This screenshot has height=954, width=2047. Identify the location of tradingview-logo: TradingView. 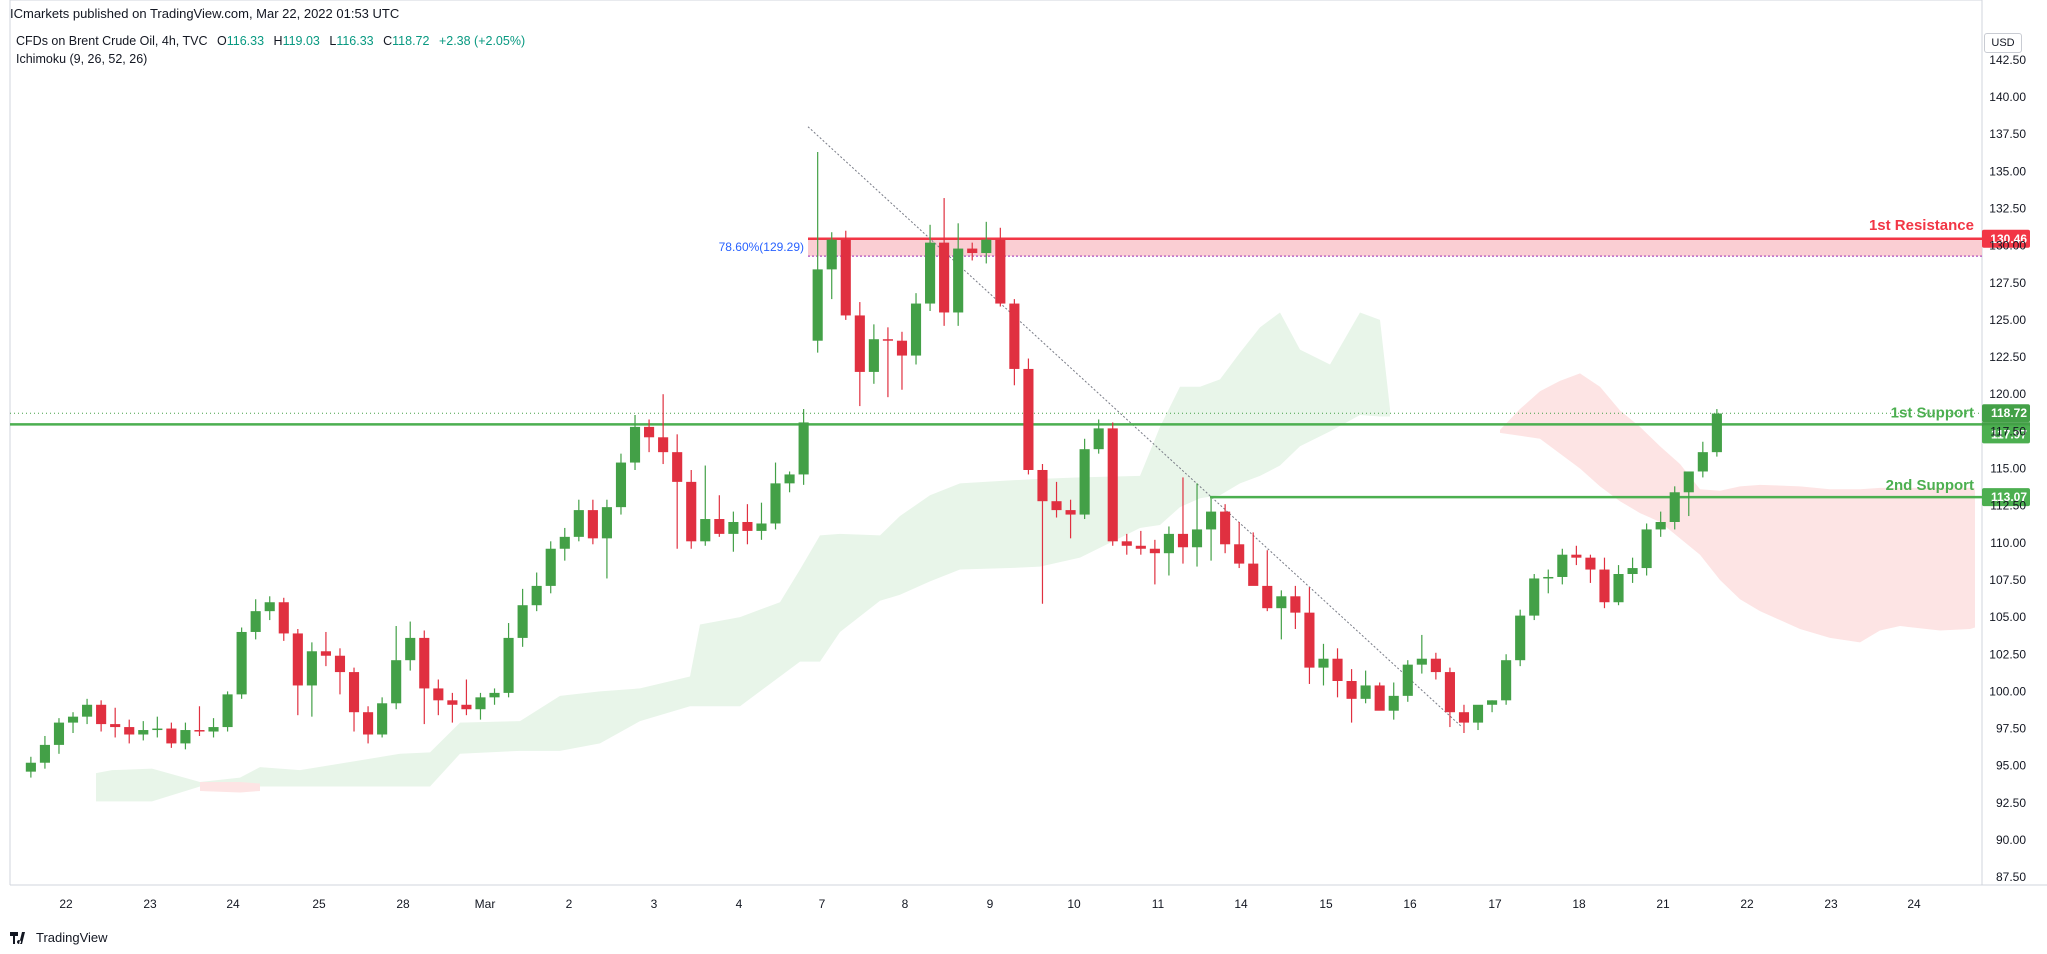
(59, 937).